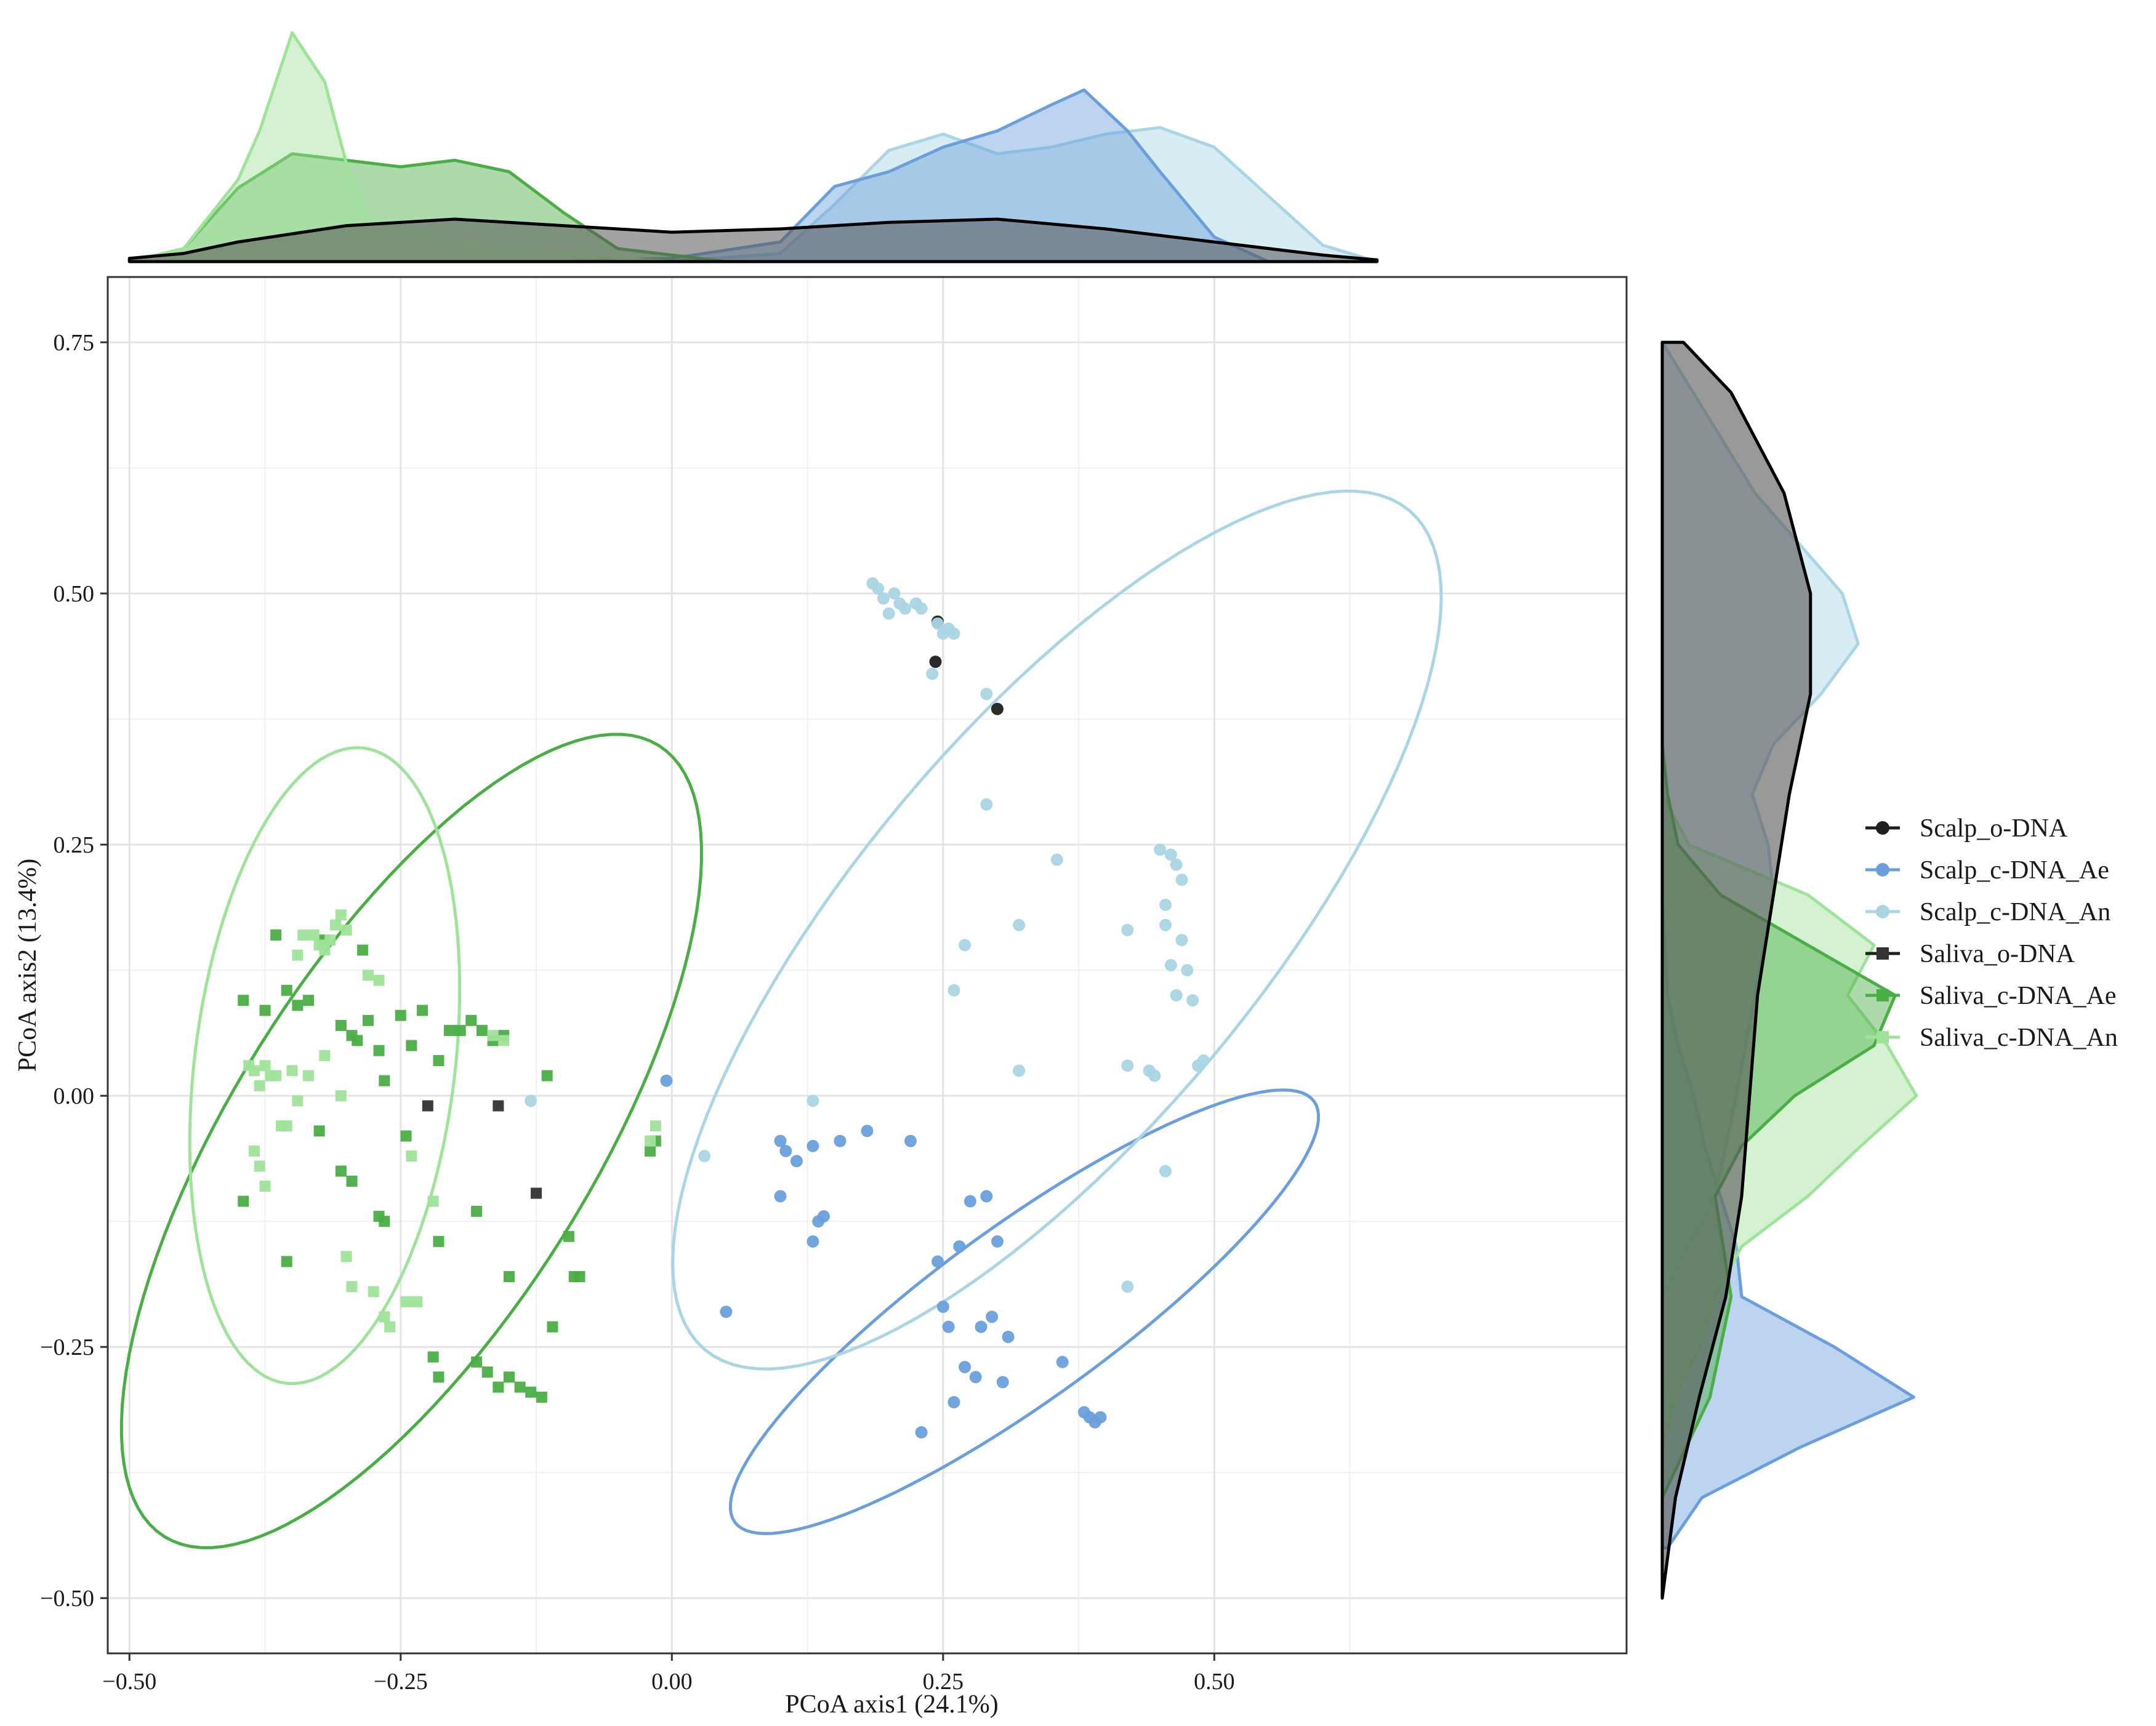 The height and width of the screenshot is (1726, 2156). Describe the element at coordinates (672, 1682) in the screenshot. I see `x-tick-label: 0.00` at that location.